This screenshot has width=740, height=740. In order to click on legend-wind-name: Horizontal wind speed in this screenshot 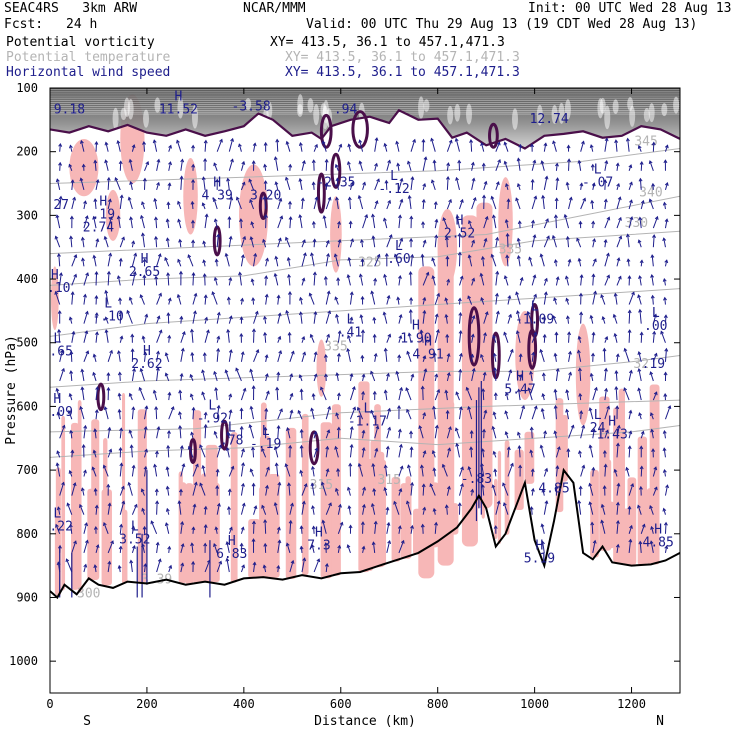, I will do `click(88, 72)`.